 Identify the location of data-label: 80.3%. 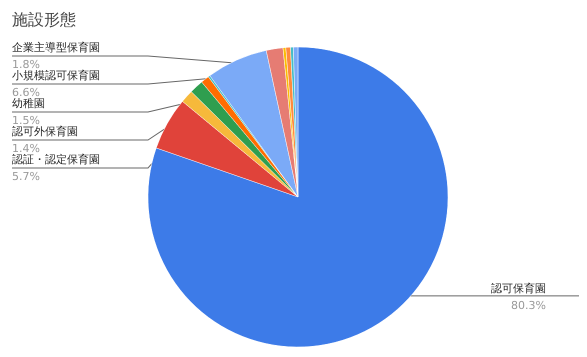
(528, 305).